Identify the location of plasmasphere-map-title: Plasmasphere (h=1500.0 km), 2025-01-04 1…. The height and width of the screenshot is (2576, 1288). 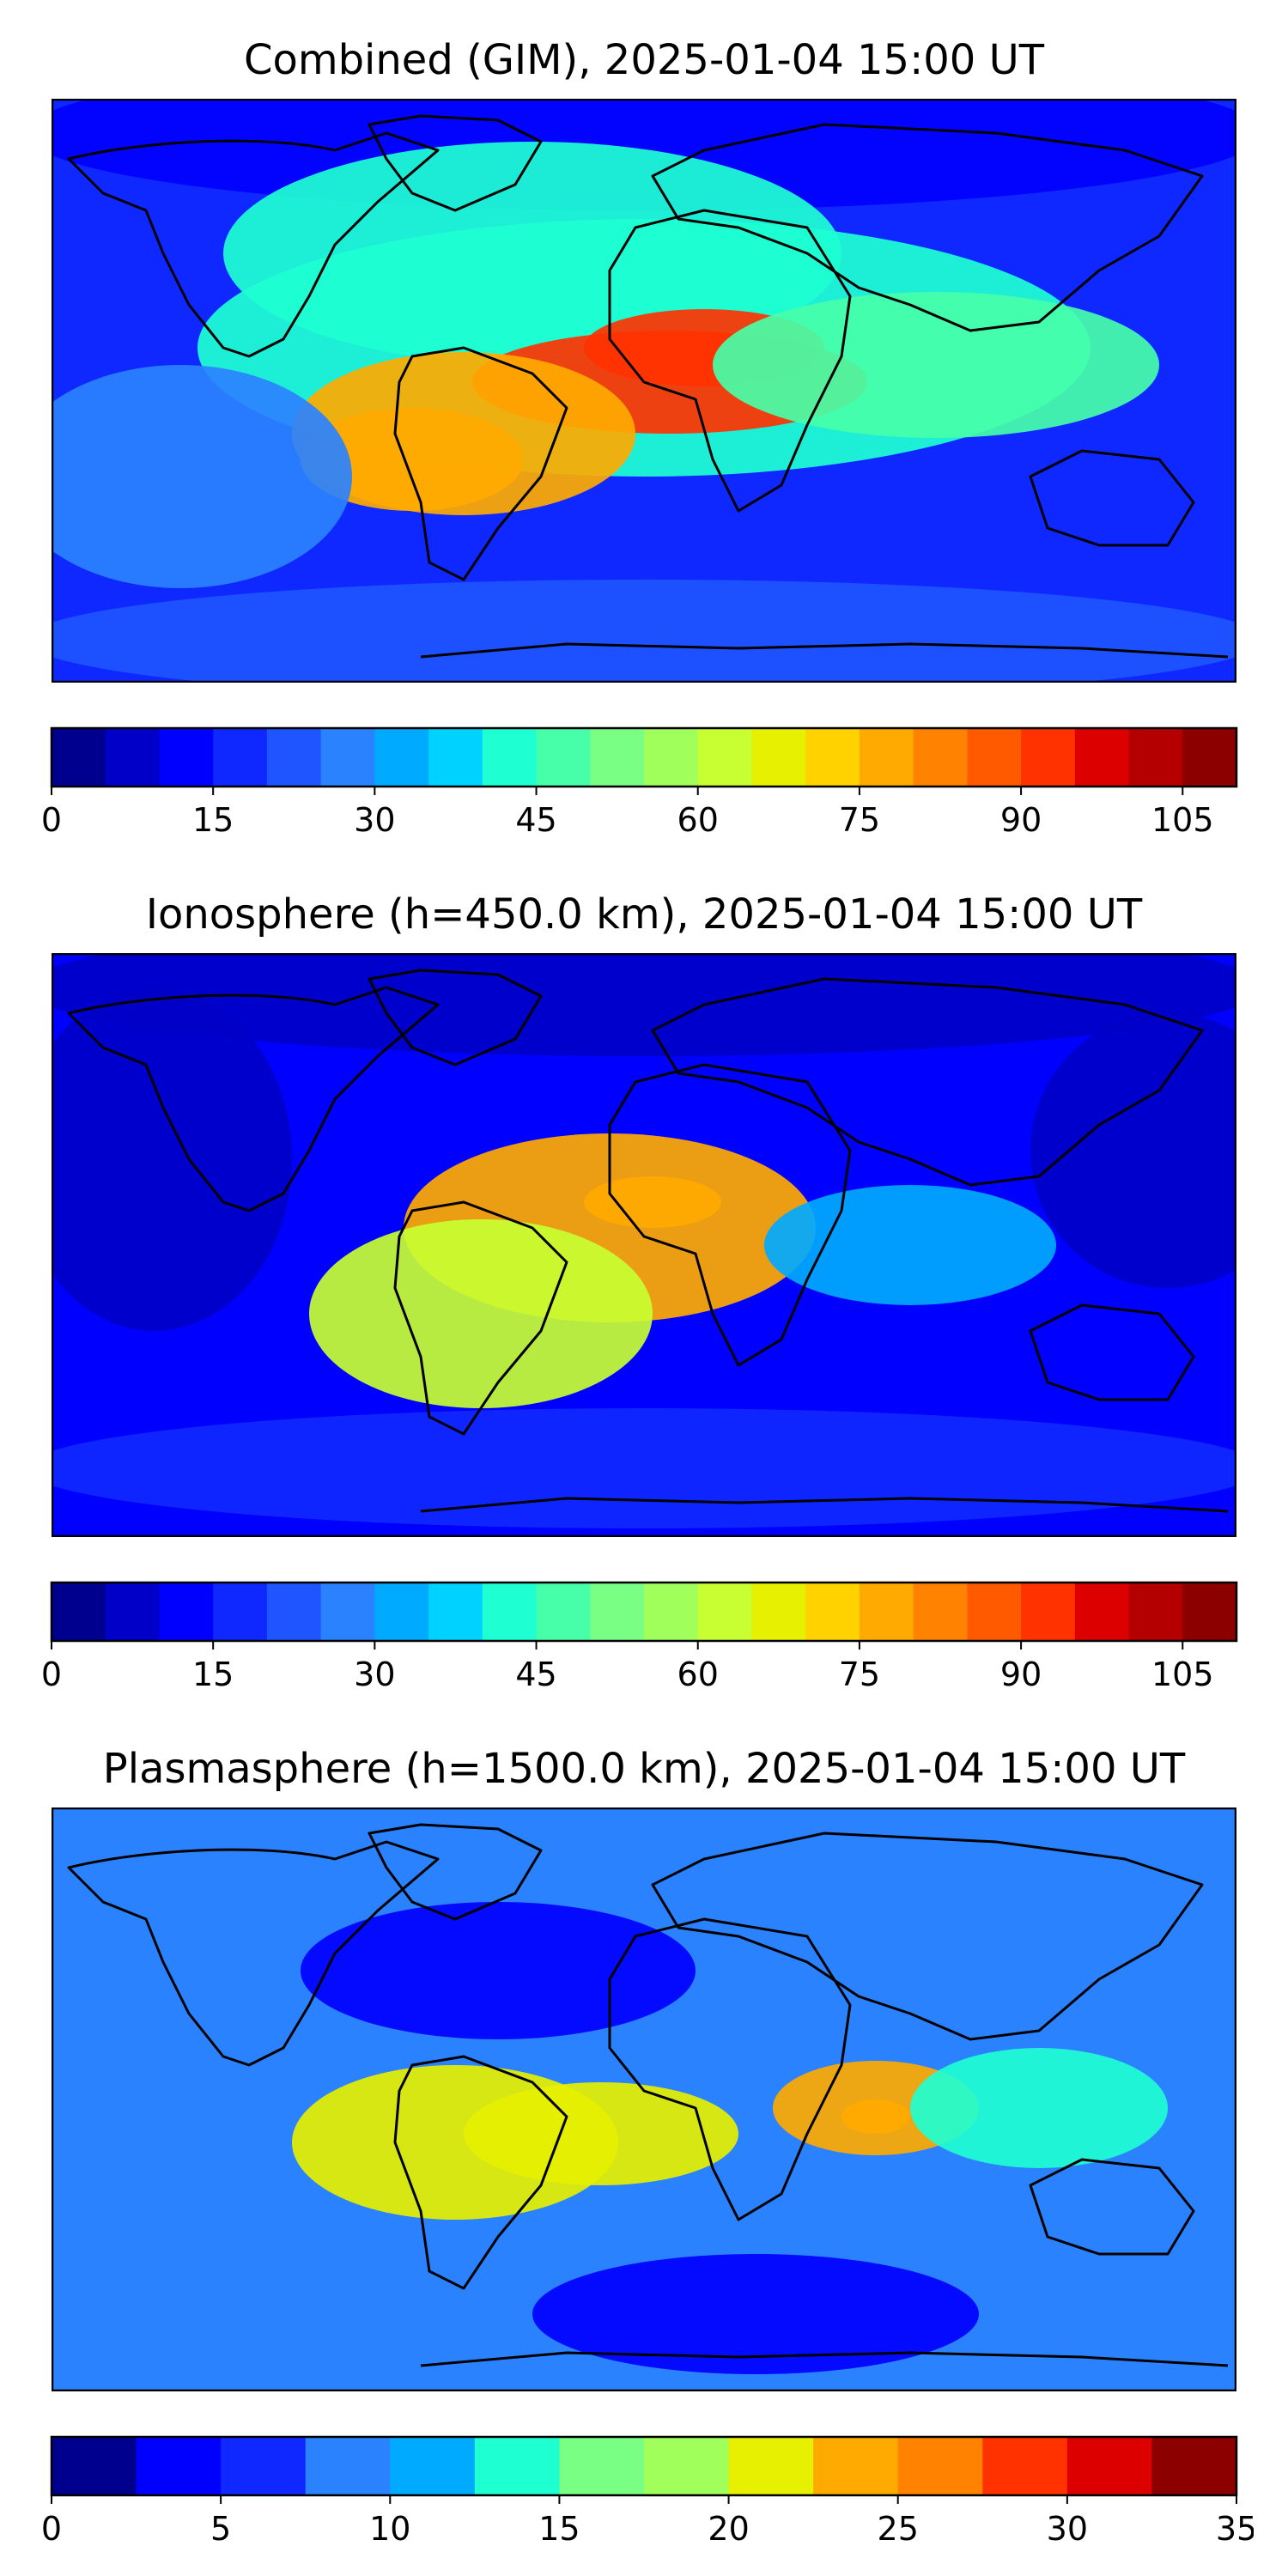
(644, 1769).